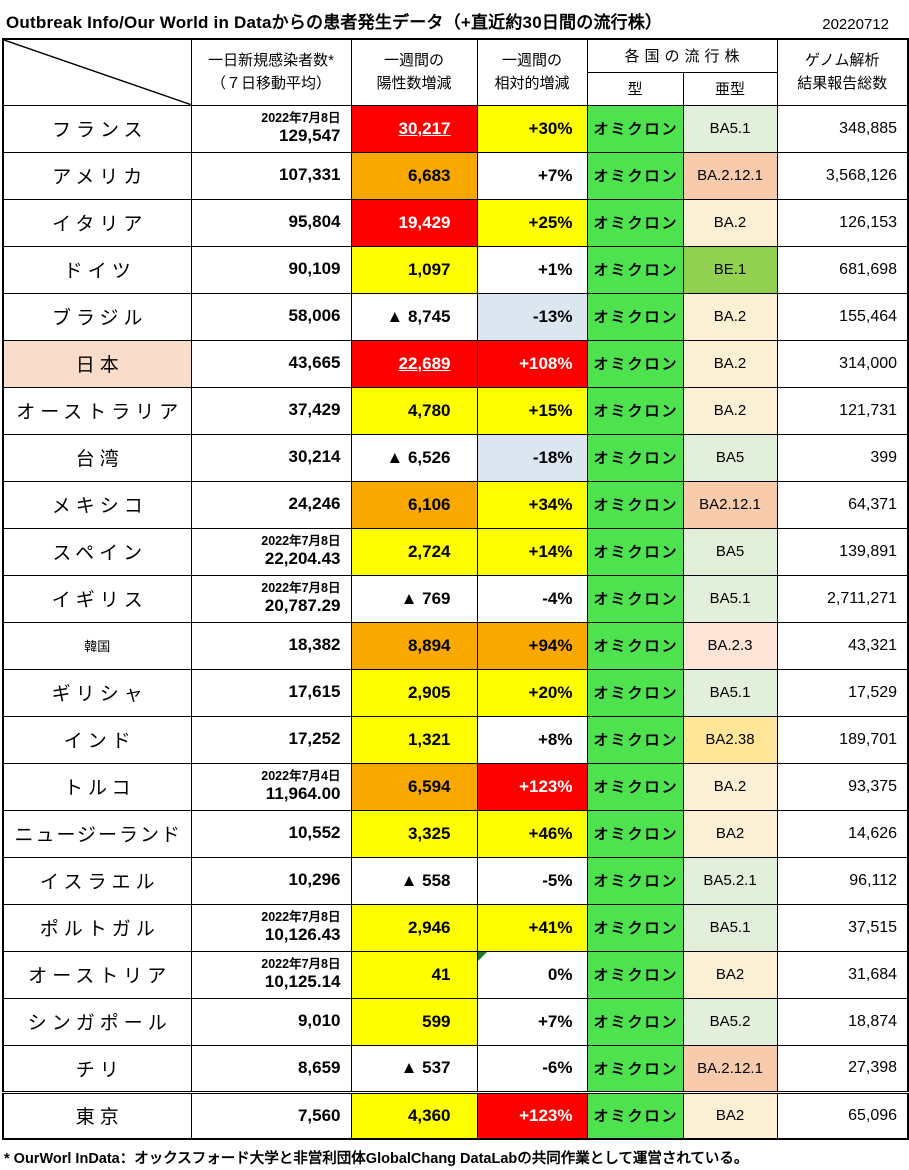 This screenshot has height=1170, width=909. Describe the element at coordinates (414, 72) in the screenshot. I see `header-weekly-change: 一週間の 陽性数増減` at that location.